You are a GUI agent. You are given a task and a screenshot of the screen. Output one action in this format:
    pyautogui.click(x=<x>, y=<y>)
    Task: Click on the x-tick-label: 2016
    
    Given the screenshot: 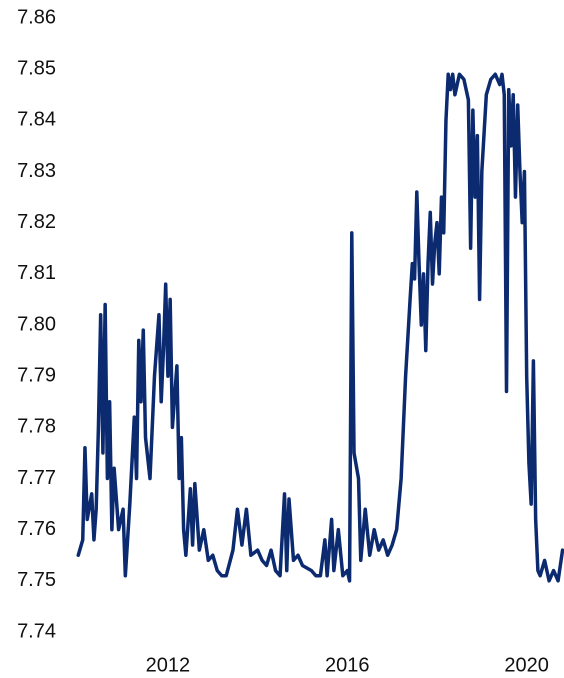 What is the action you would take?
    pyautogui.click(x=347, y=665)
    